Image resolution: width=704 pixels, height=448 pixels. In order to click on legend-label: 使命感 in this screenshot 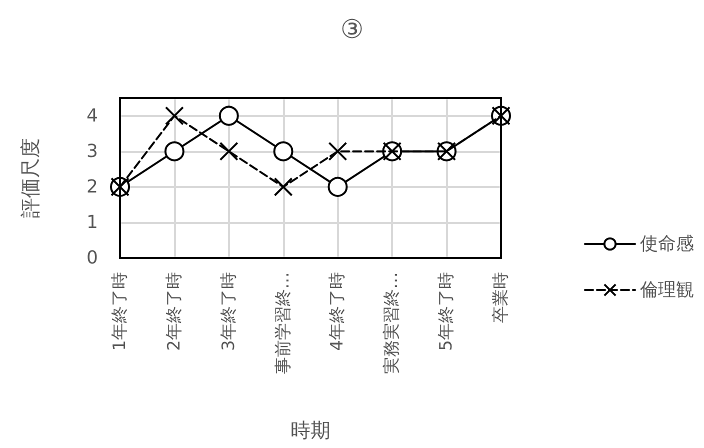, I will do `click(667, 244)`.